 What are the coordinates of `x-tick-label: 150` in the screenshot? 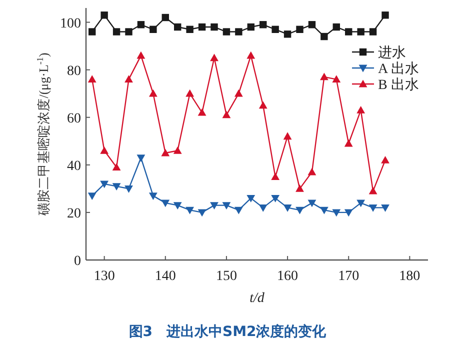 It's located at (226, 276).